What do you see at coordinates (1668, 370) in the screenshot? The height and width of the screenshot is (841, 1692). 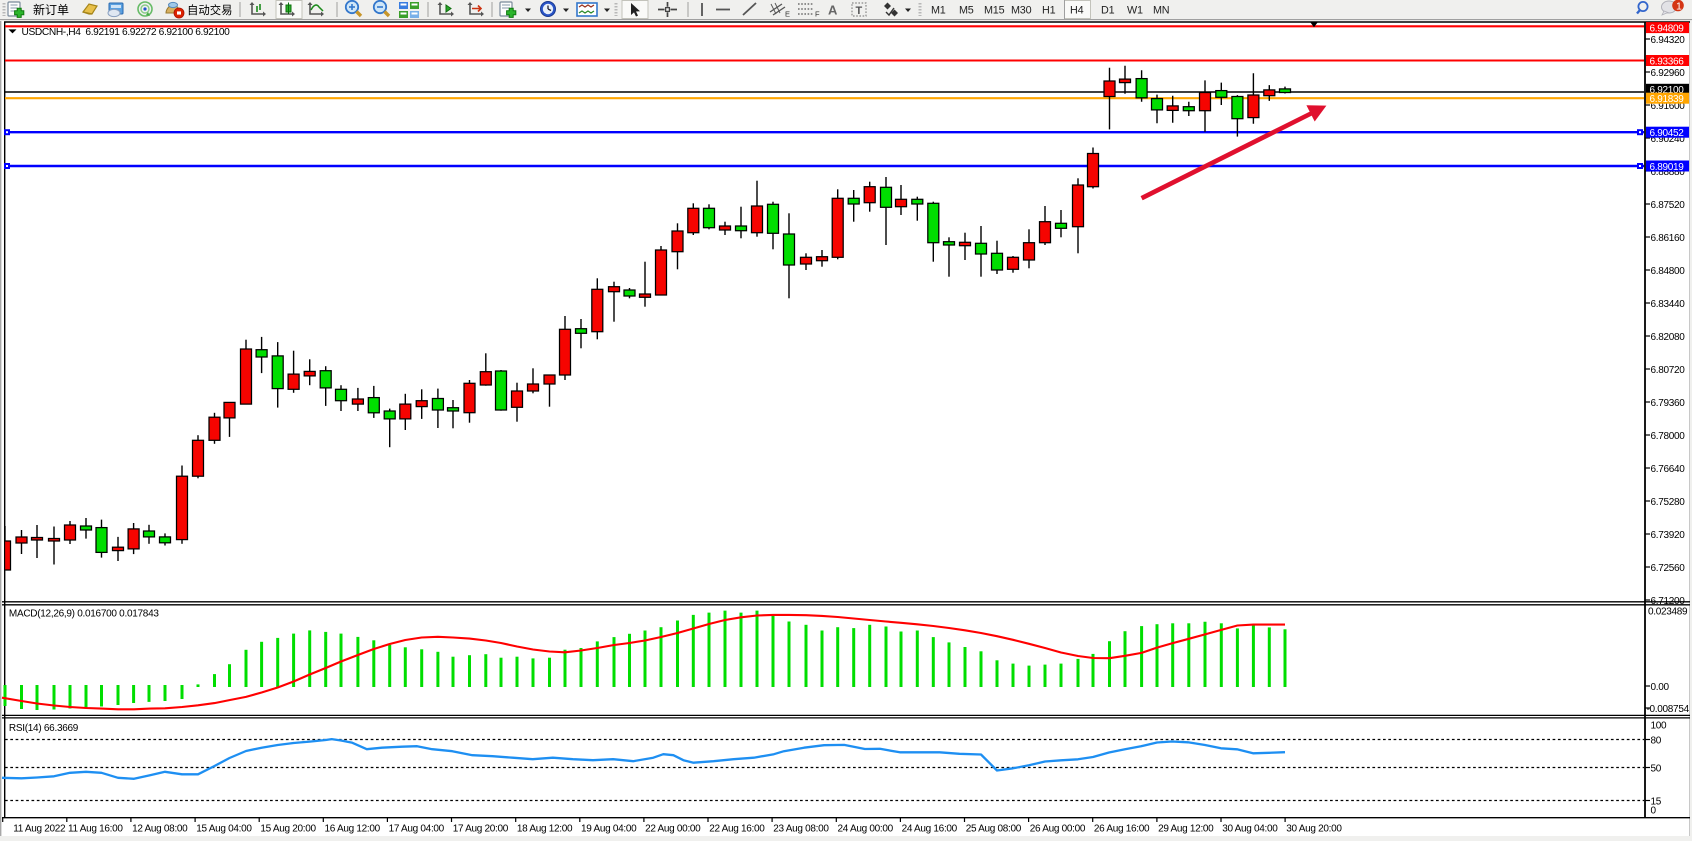 I see `svg-text: 6.80720` at bounding box center [1668, 370].